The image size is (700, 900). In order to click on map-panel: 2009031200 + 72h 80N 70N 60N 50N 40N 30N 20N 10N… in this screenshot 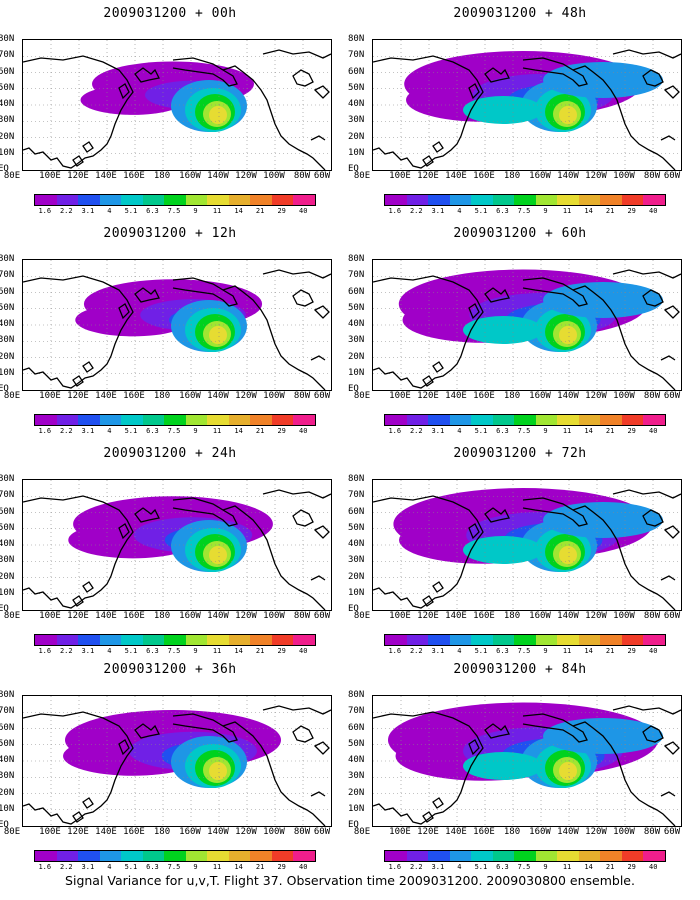, I will do `click(519, 547)`.